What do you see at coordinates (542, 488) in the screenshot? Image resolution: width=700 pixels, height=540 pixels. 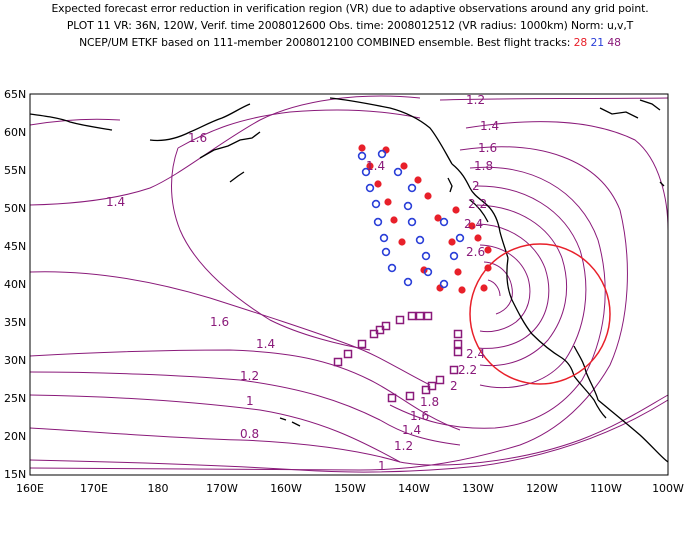 I see `x-tick-label: 120W` at bounding box center [542, 488].